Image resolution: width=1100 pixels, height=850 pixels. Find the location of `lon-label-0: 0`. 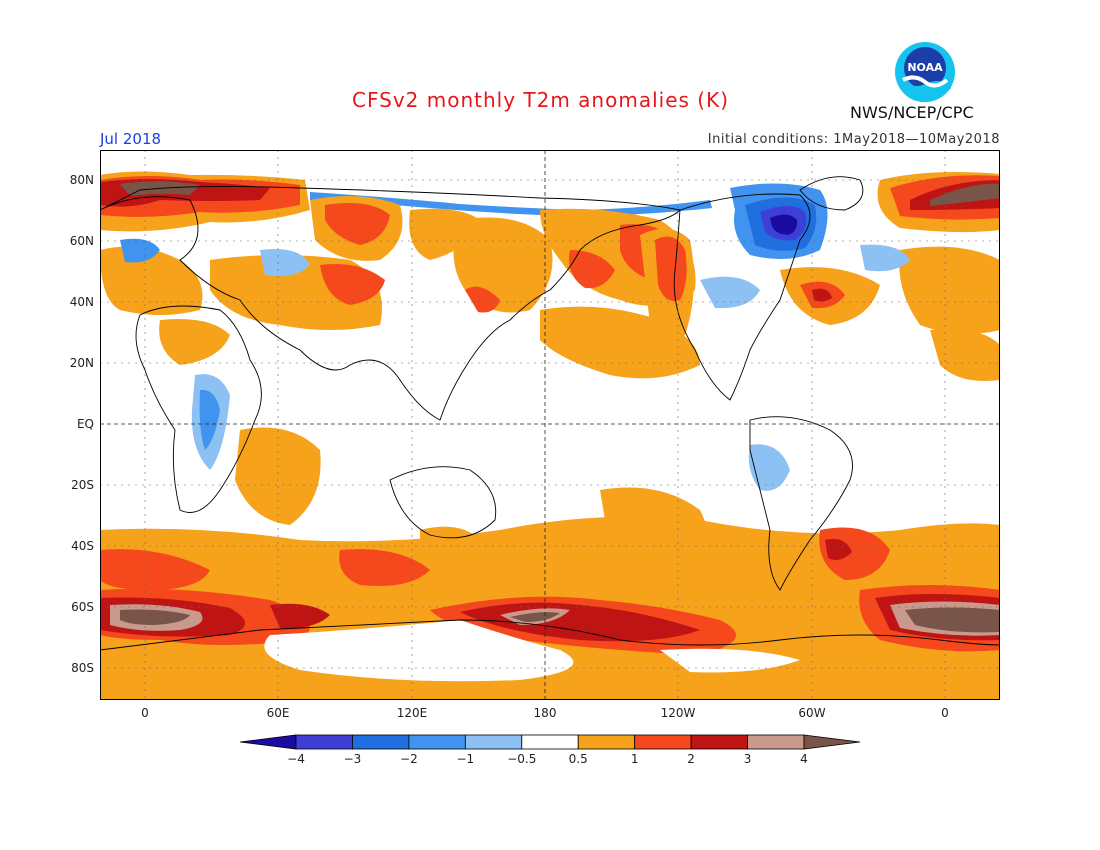

lon-label-0: 0 is located at coordinates (145, 713).